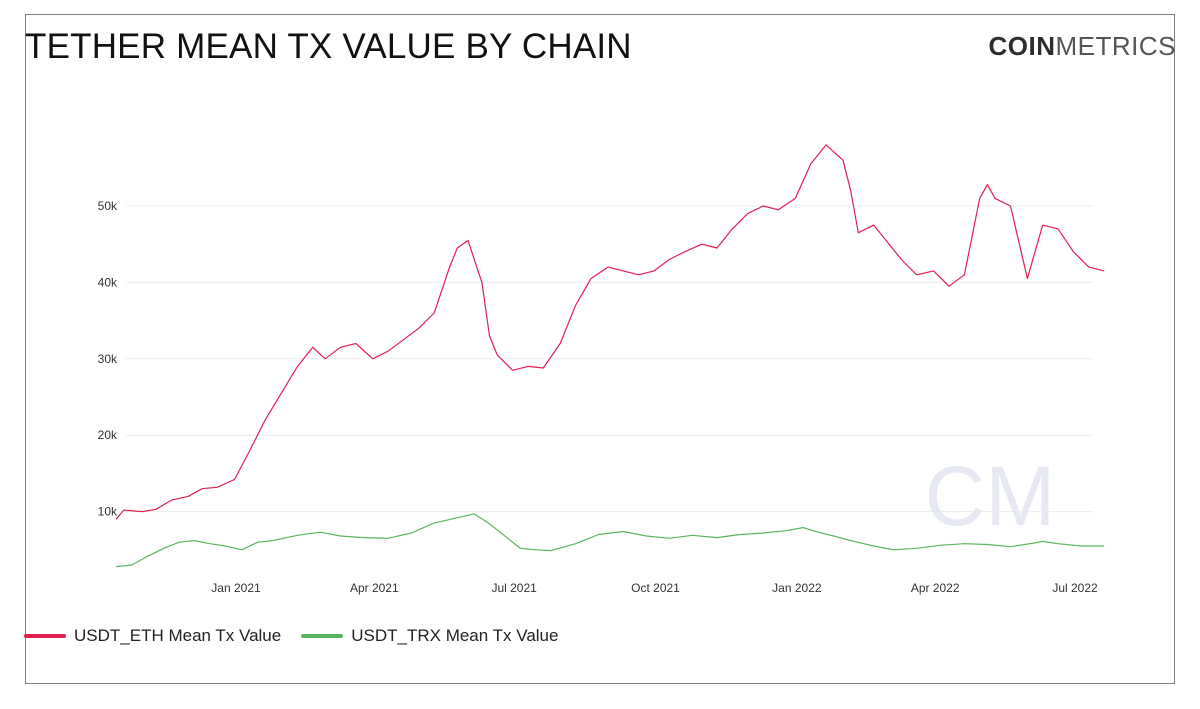 Image resolution: width=1200 pixels, height=709 pixels. What do you see at coordinates (236, 588) in the screenshot?
I see `x-tick-label: Jan 2021` at bounding box center [236, 588].